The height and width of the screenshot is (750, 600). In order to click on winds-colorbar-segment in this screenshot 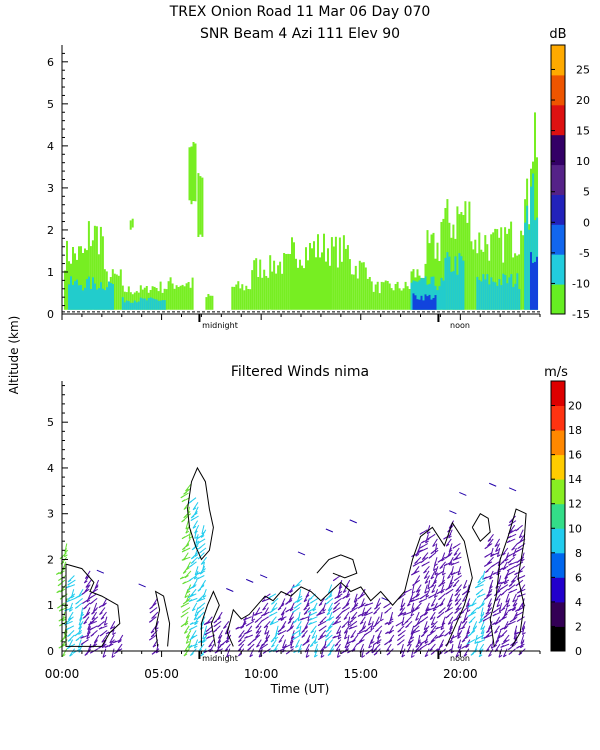, I will do `click(558, 565)`.